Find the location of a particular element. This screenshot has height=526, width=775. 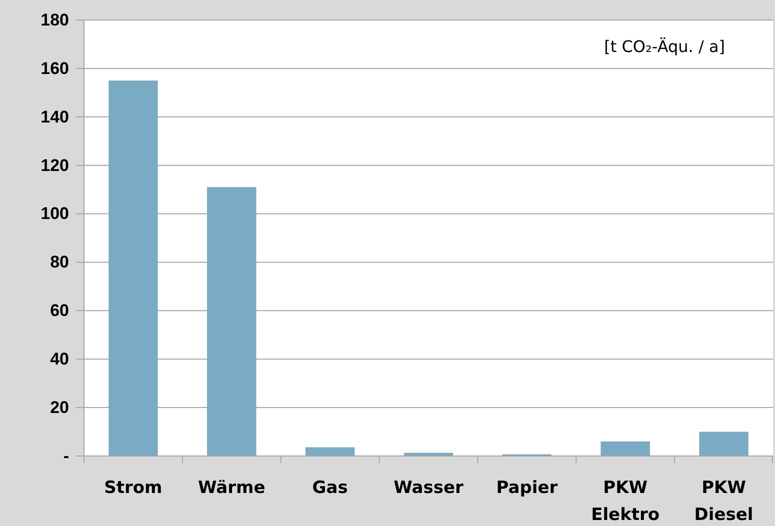

y-tick-label: 20 is located at coordinates (59, 407).